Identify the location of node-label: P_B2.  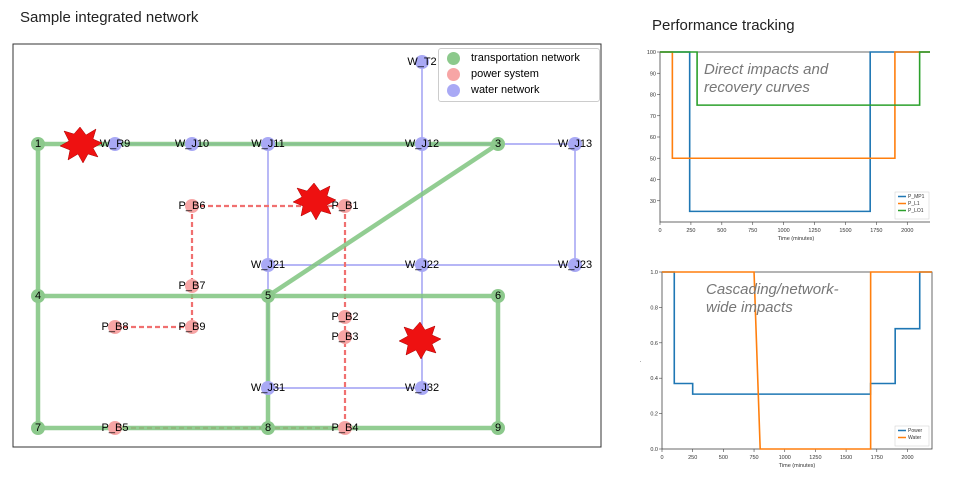
(345, 317).